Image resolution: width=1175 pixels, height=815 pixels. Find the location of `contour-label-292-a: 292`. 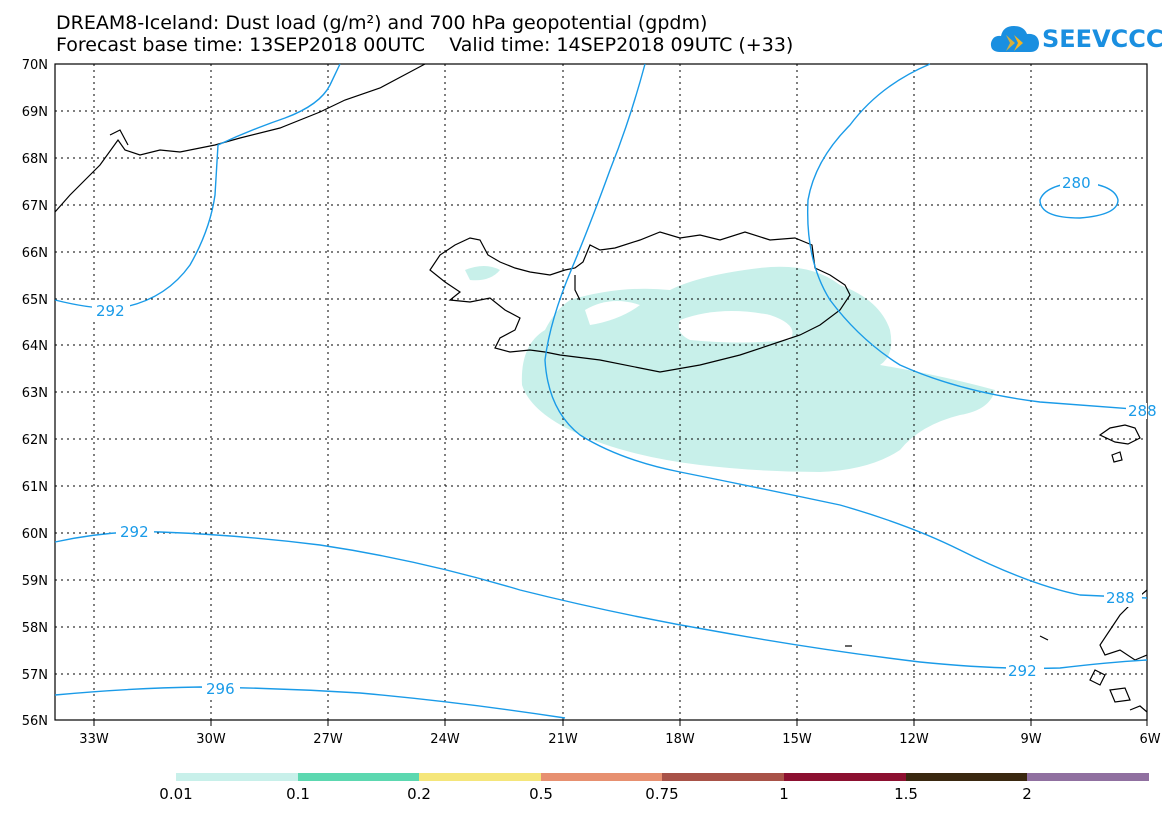

contour-label-292-a: 292 is located at coordinates (110, 311).